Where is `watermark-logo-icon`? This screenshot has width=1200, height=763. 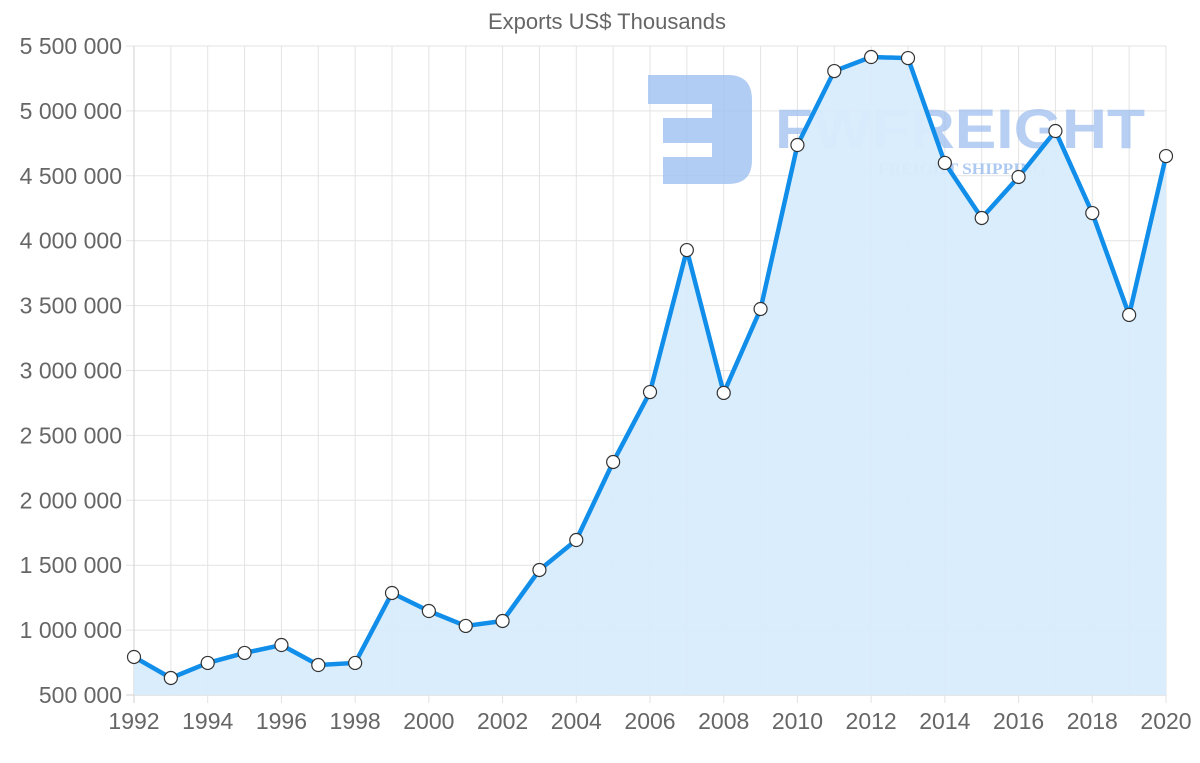 watermark-logo-icon is located at coordinates (700, 129).